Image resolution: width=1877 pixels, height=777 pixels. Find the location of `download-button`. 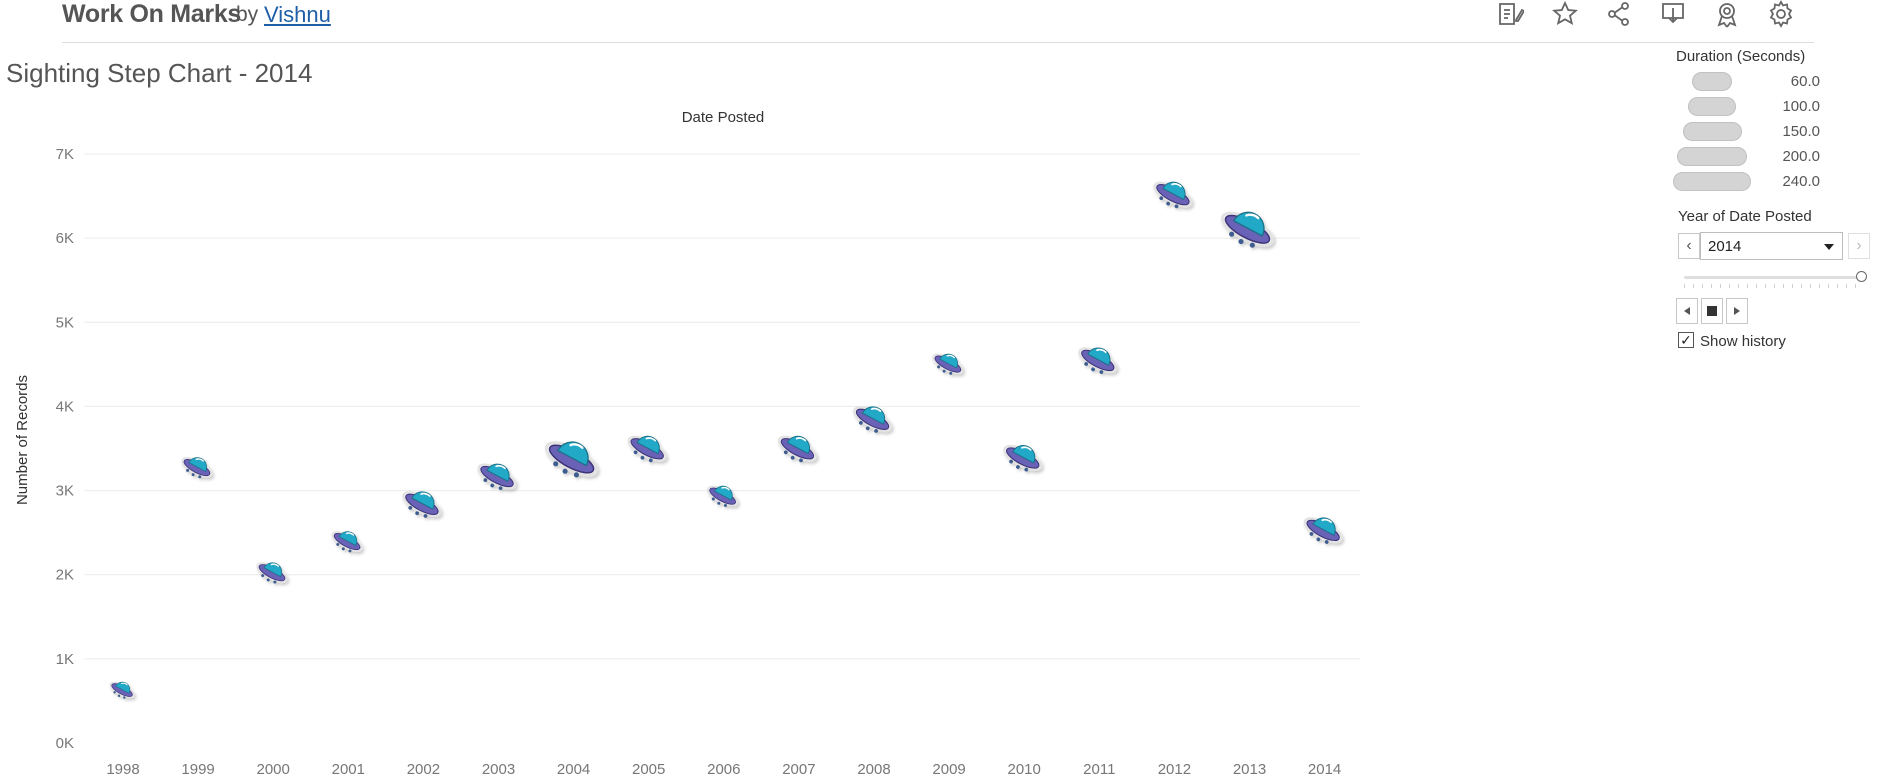

download-button is located at coordinates (1675, 16).